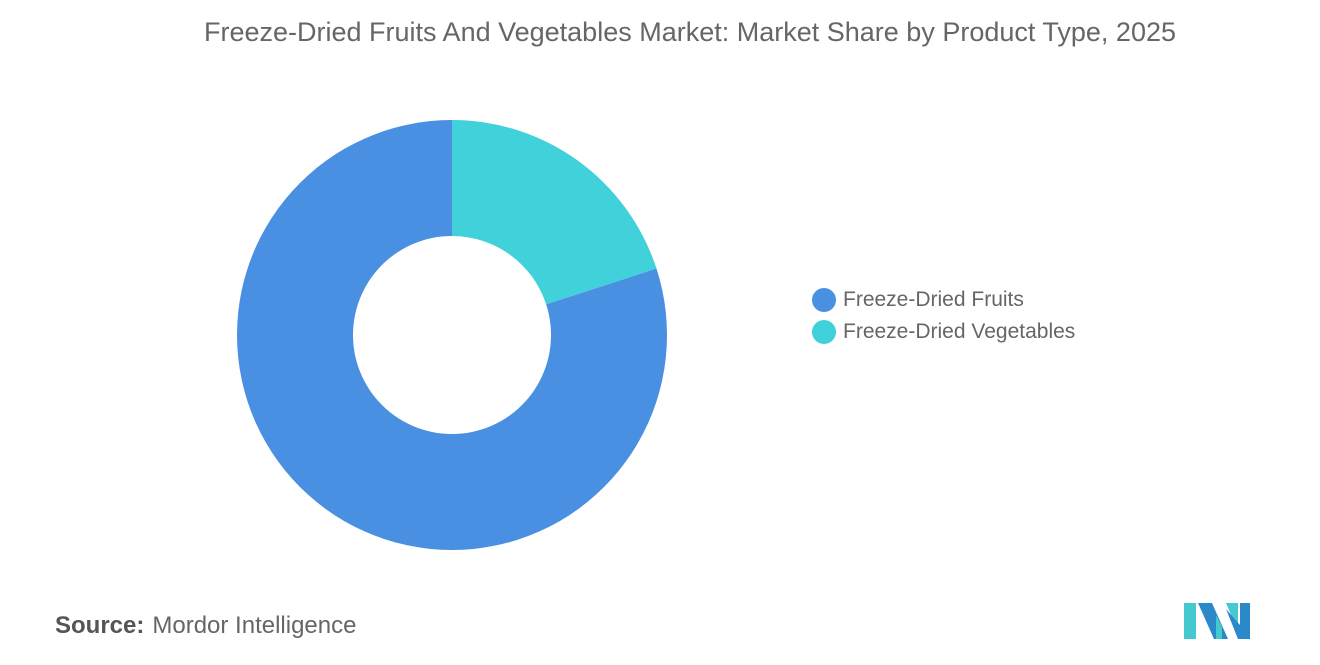 This screenshot has width=1320, height=665. I want to click on legend-label-vegetables: Freeze-Dried Vegetables, so click(959, 331).